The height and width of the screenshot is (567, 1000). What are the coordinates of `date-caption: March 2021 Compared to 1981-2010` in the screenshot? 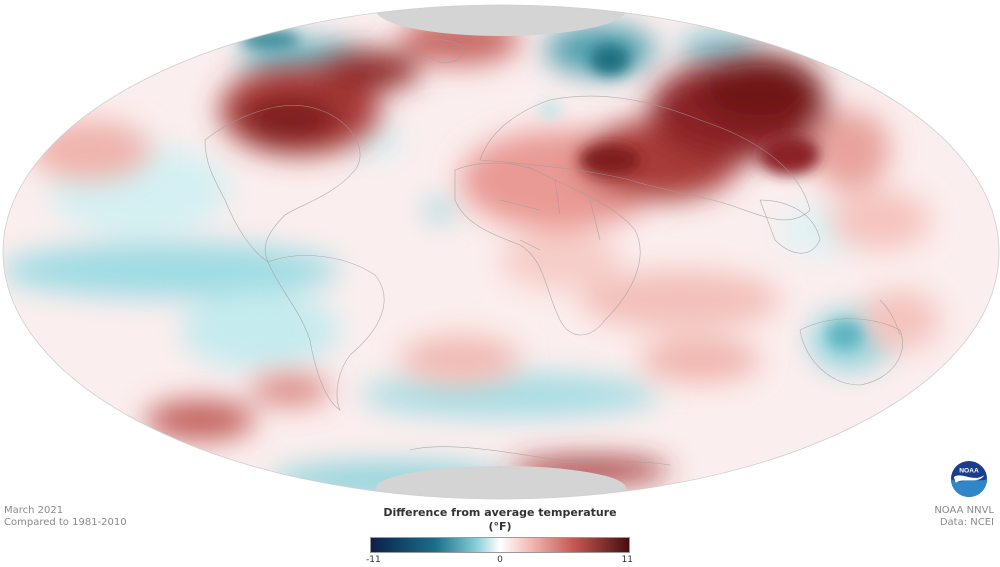 It's located at (65, 517).